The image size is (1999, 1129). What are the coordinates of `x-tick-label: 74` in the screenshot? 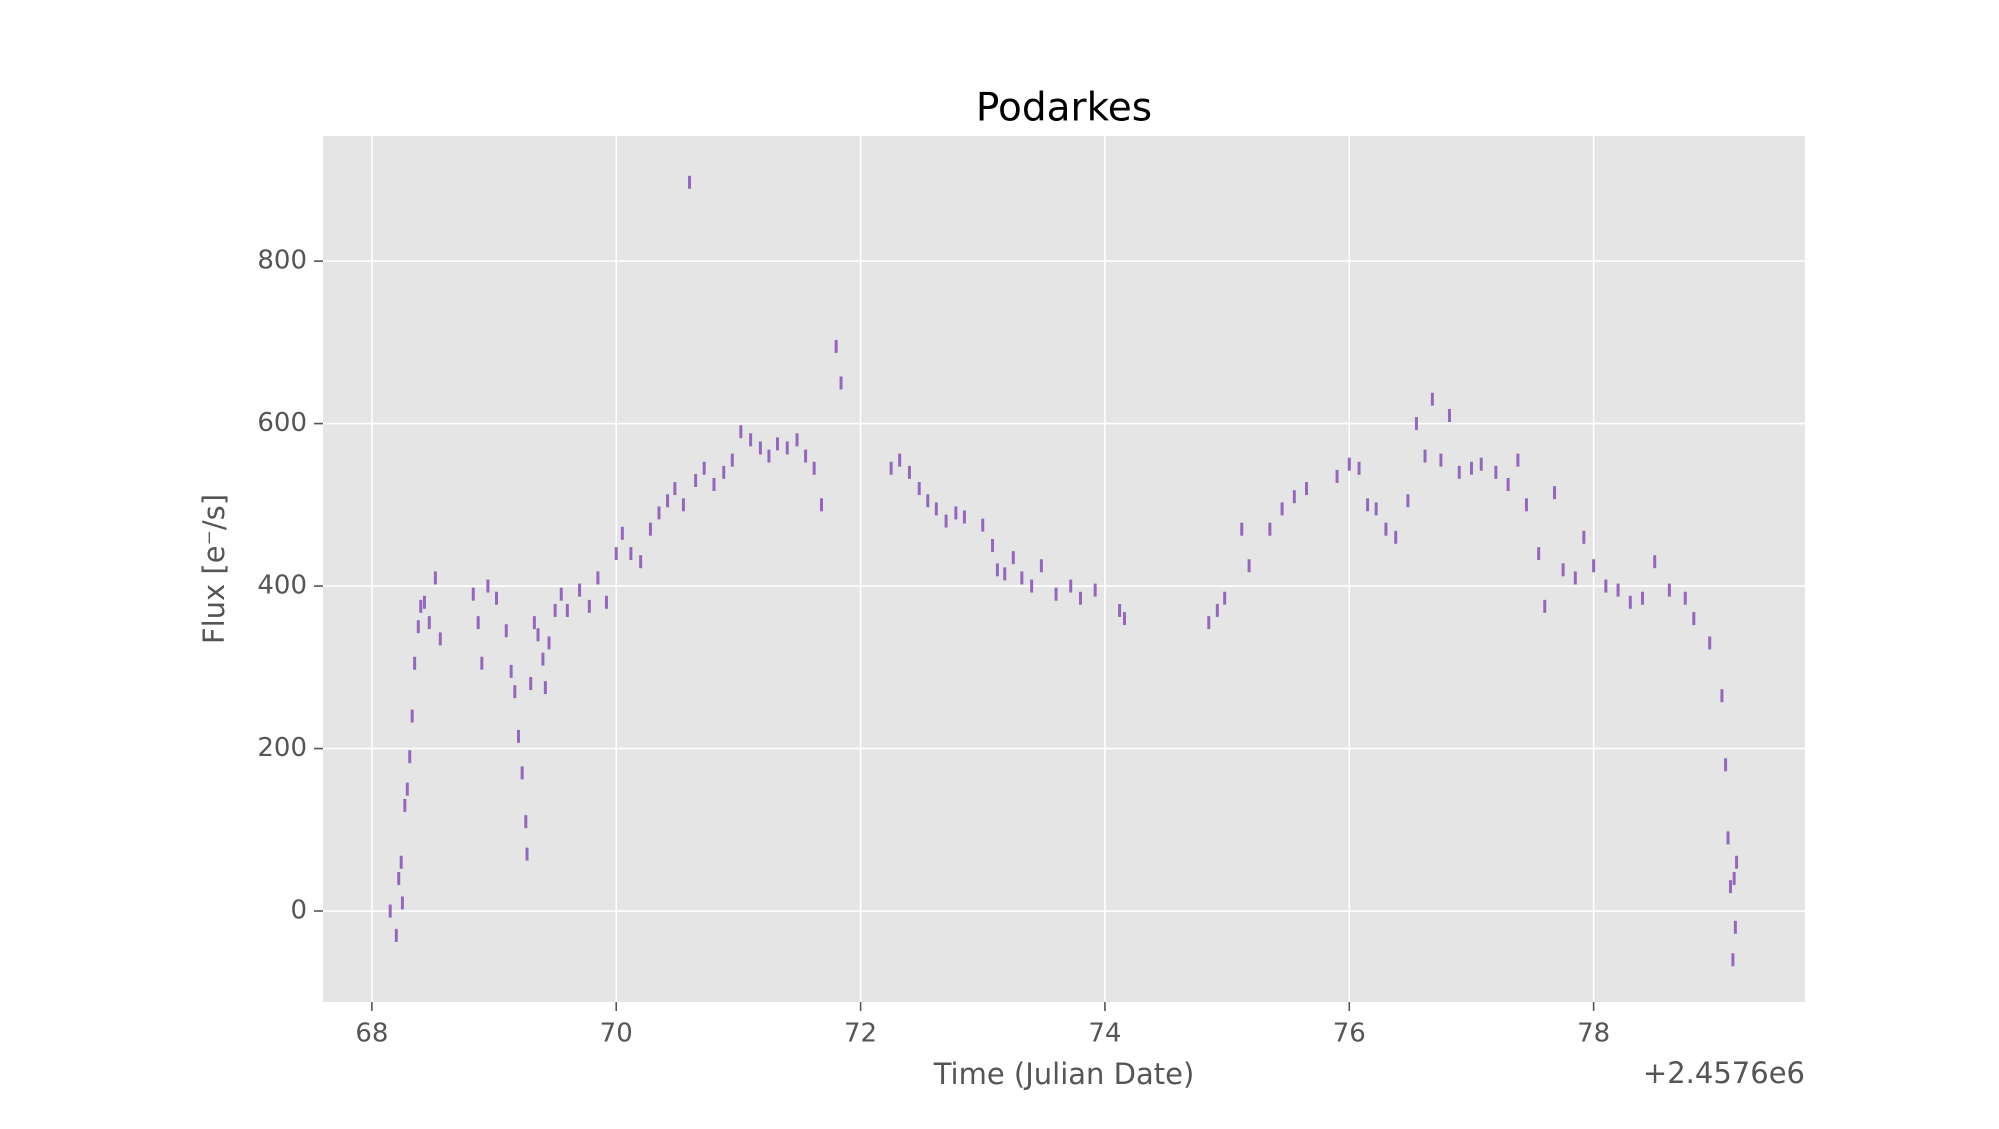 It's located at (1104, 1034).